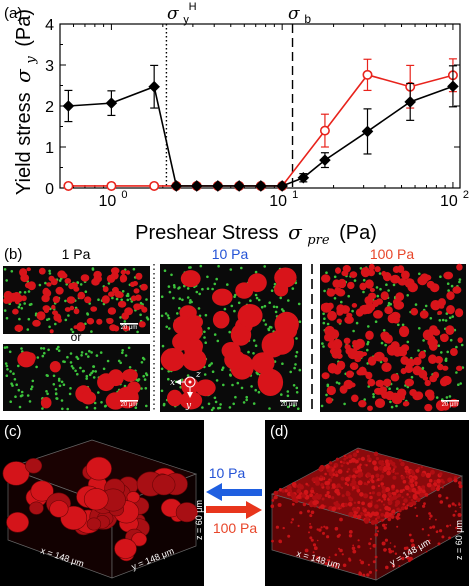  I want to click on label-1pa: 1 Pa, so click(76, 254).